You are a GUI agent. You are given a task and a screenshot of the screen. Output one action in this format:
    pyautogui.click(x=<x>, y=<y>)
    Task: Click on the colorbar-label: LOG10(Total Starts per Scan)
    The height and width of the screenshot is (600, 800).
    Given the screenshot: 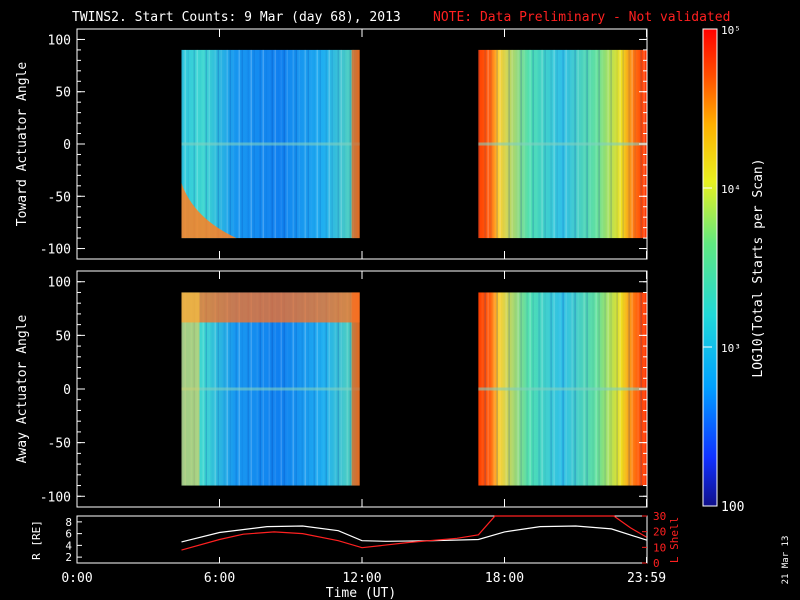 What is the action you would take?
    pyautogui.click(x=758, y=267)
    